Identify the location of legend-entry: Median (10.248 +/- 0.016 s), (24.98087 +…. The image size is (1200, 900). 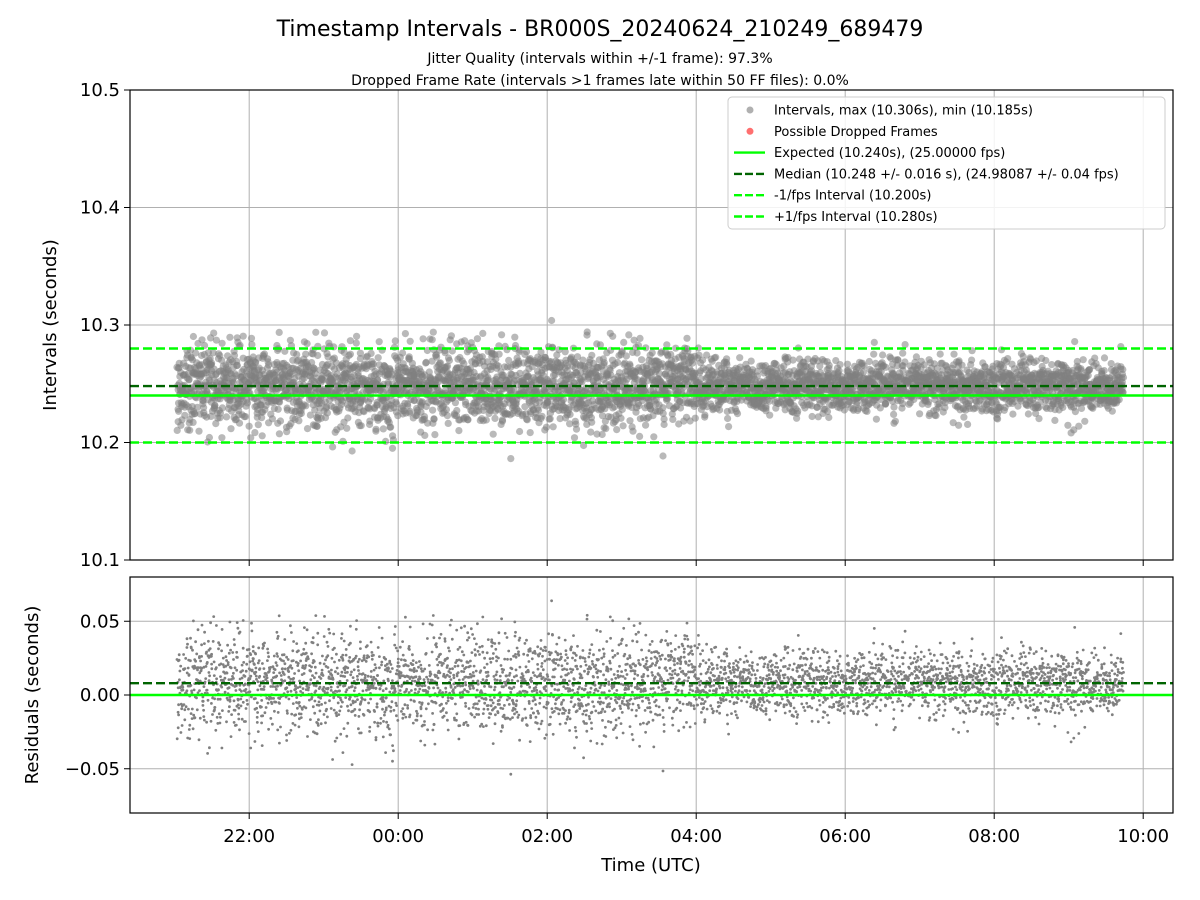
(926, 174).